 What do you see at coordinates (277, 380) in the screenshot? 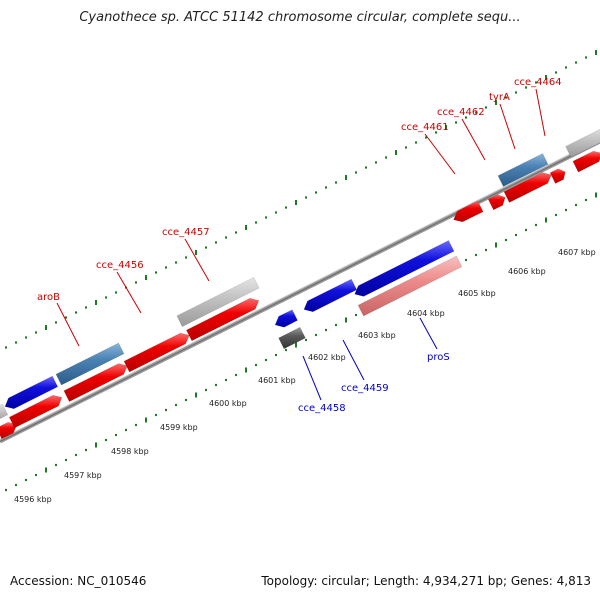
I see `kbp-label: 4601 kbp` at bounding box center [277, 380].